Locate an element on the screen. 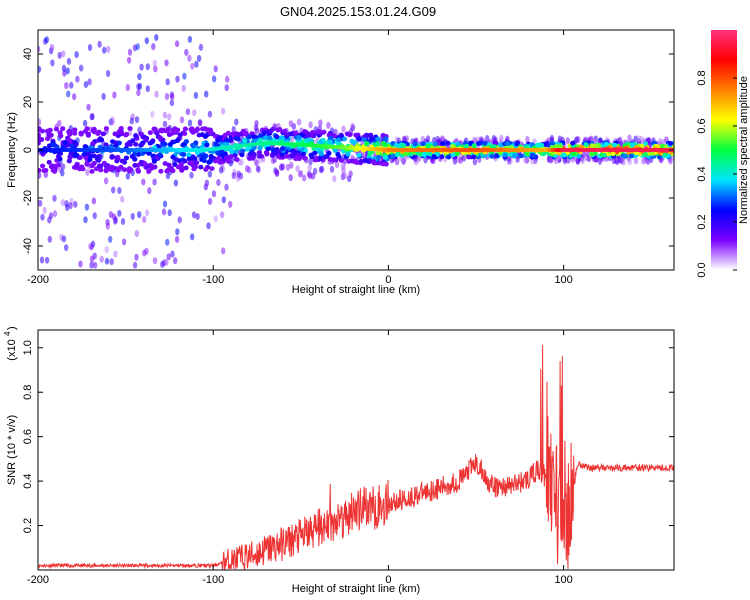 The image size is (750, 600). spectrogram-y-tick-label: -40 is located at coordinates (28, 246).